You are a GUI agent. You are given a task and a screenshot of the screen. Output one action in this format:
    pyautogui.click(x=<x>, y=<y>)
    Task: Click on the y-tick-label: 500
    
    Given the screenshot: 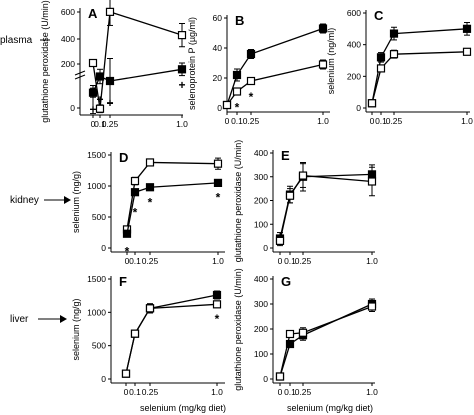 What is the action you would take?
    pyautogui.click(x=99, y=346)
    